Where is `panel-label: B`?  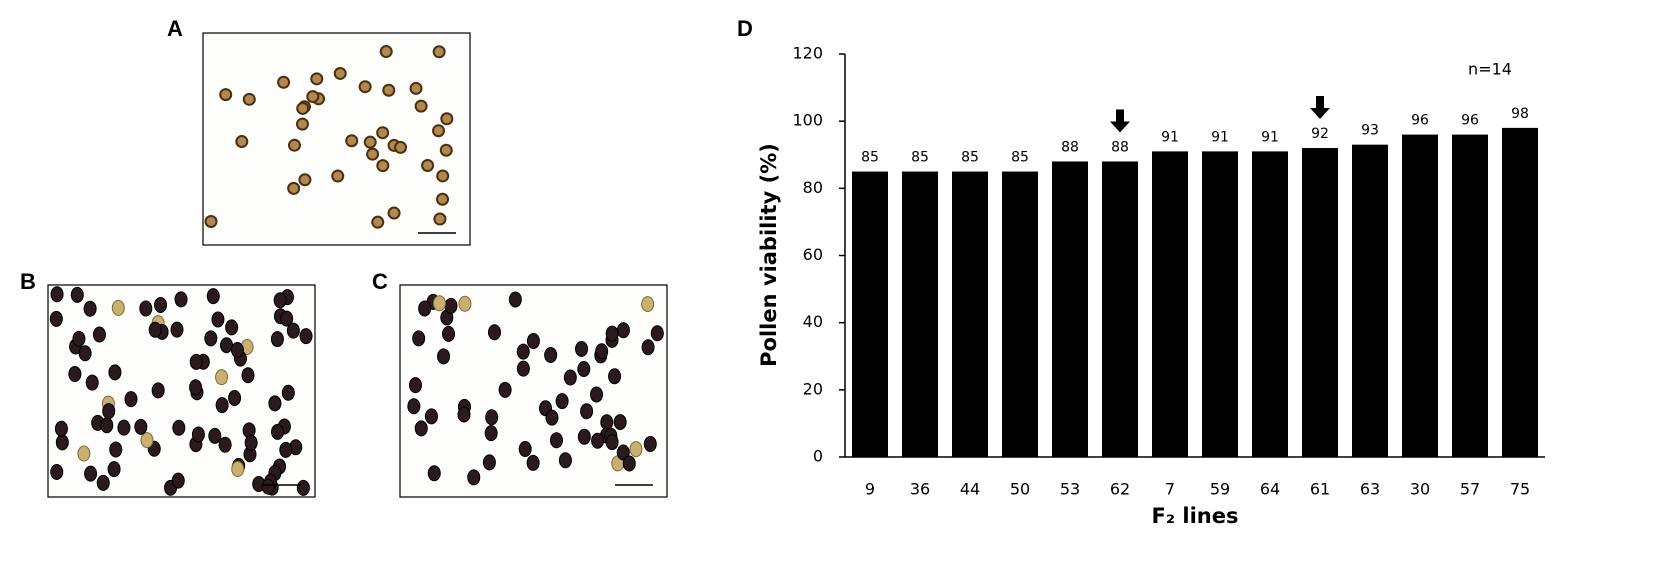
panel-label: B is located at coordinates (28, 281).